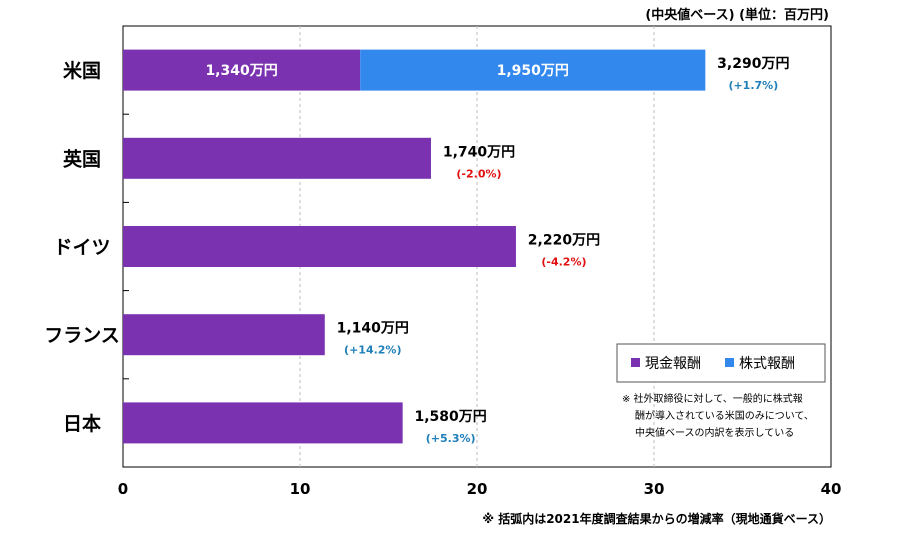  Describe the element at coordinates (721, 363) in the screenshot. I see `legend-box` at that location.